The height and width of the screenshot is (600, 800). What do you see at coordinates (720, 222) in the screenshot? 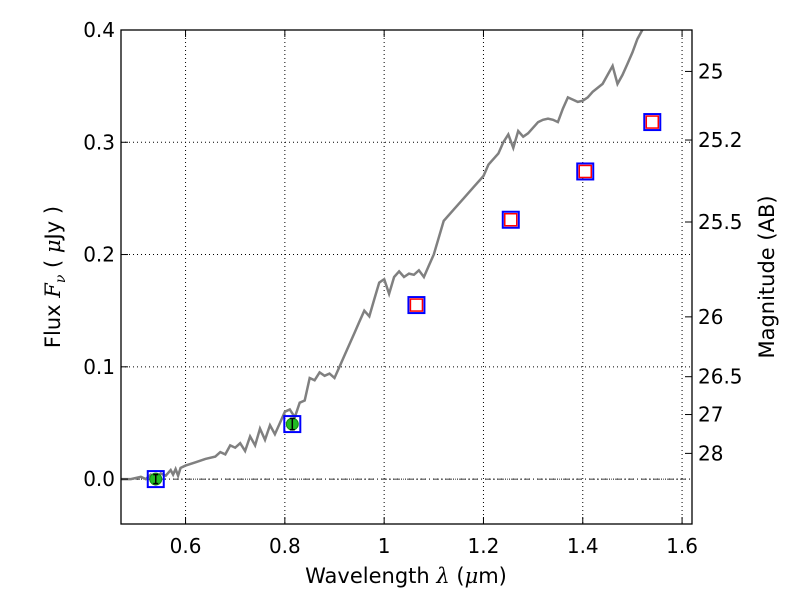
I see `right-tick-label: 25.5` at bounding box center [720, 222].